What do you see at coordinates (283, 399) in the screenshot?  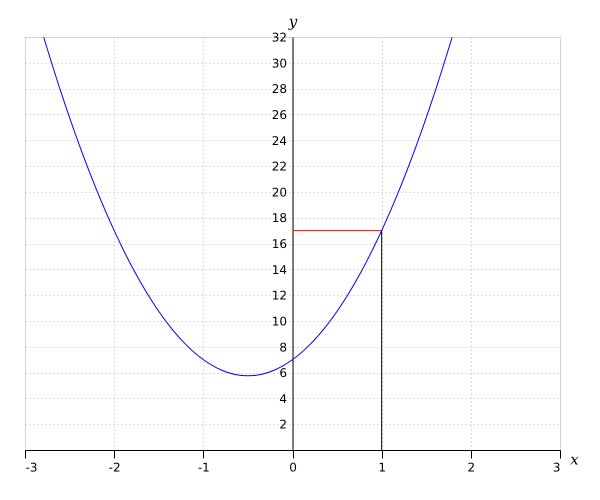 I see `y-tick-label: 4` at bounding box center [283, 399].